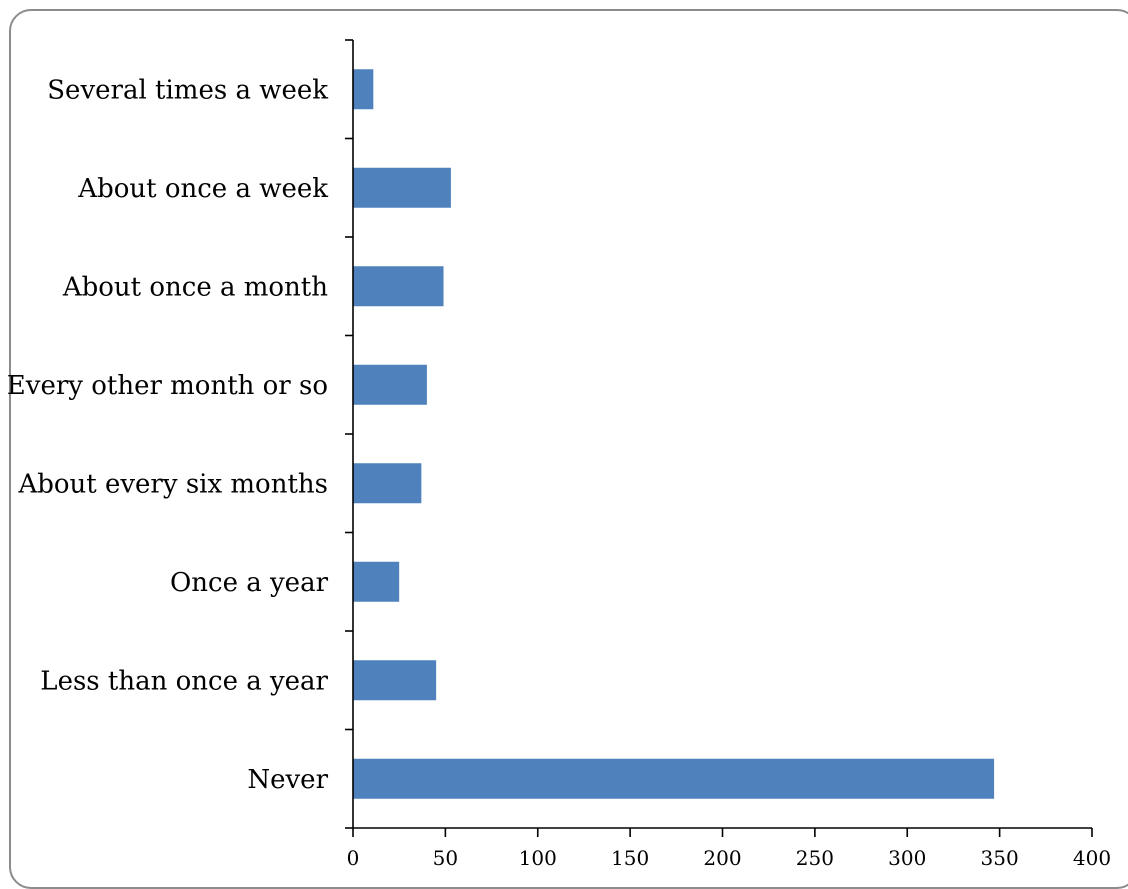  What do you see at coordinates (187, 90) in the screenshot?
I see `category-label-0: Several times a week` at bounding box center [187, 90].